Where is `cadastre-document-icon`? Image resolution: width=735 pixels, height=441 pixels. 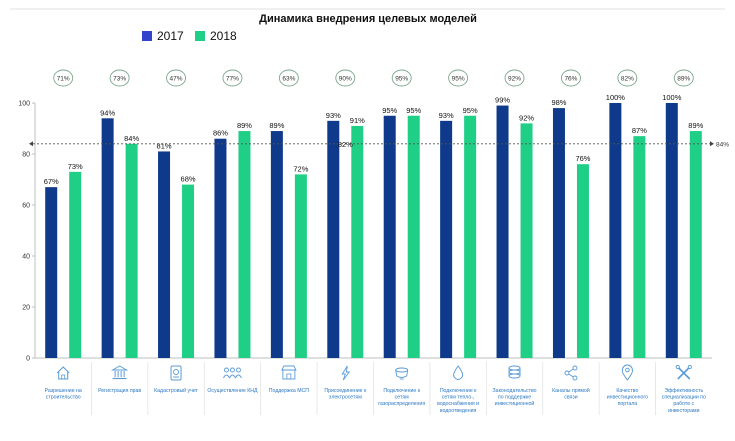
cadastre-document-icon is located at coordinates (176, 373).